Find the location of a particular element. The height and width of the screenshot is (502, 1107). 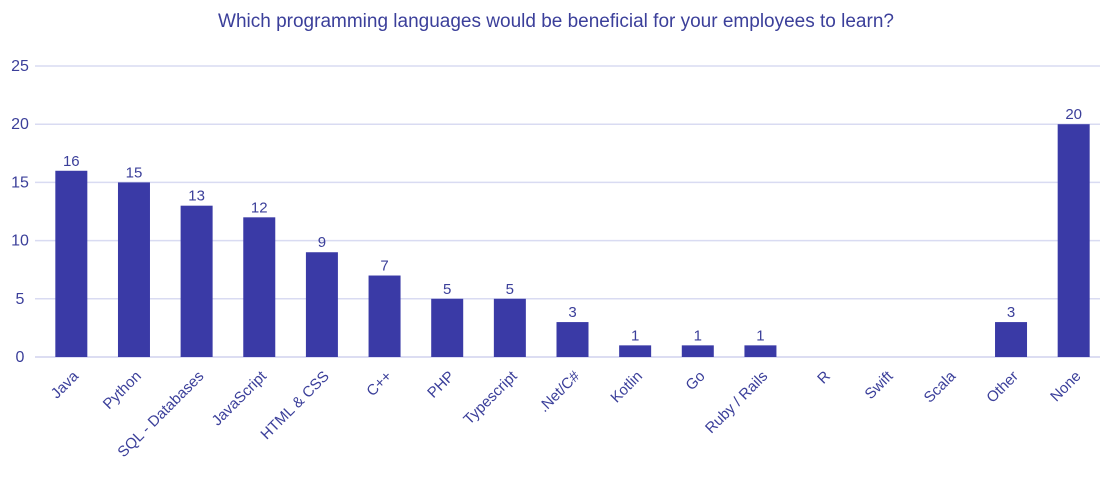

x-tick-label: R is located at coordinates (824, 378).